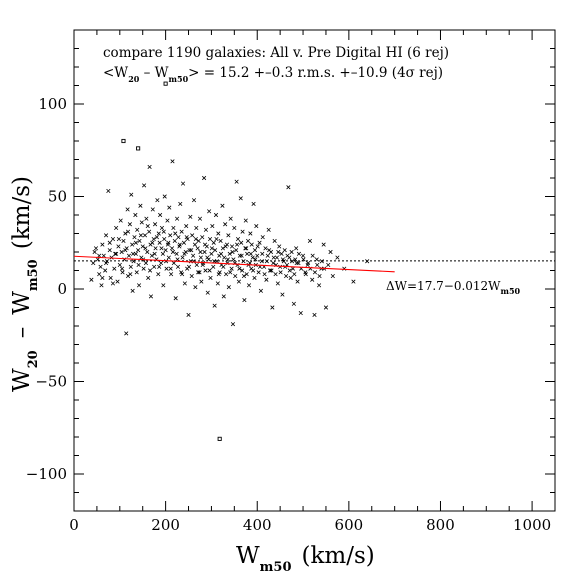  What do you see at coordinates (229, 247) in the screenshot?
I see `data-points` at bounding box center [229, 247].